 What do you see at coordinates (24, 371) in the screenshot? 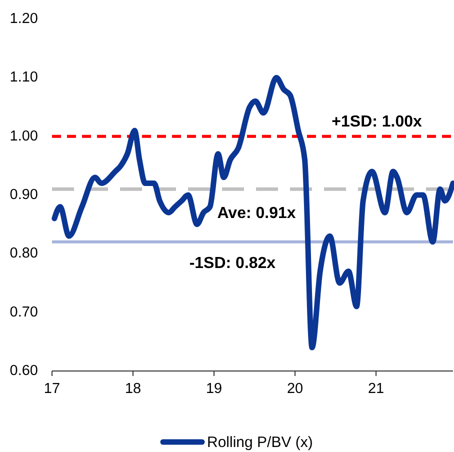
I see `y-tick-label: 0.60` at bounding box center [24, 371].